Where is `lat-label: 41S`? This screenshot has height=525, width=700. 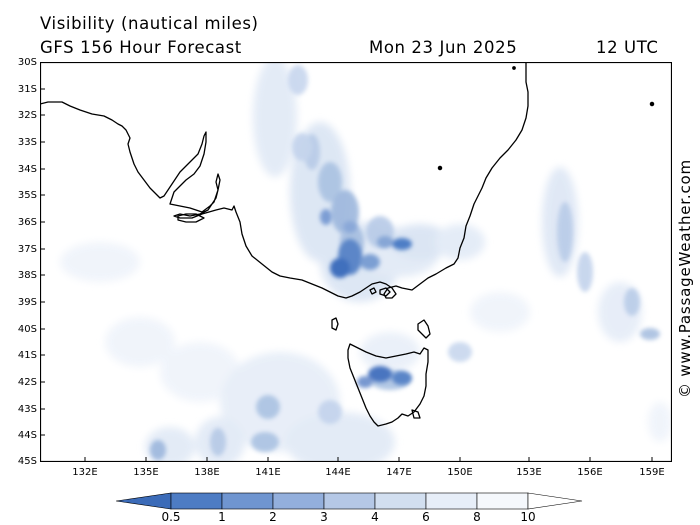 lat-label: 41S is located at coordinates (27, 355).